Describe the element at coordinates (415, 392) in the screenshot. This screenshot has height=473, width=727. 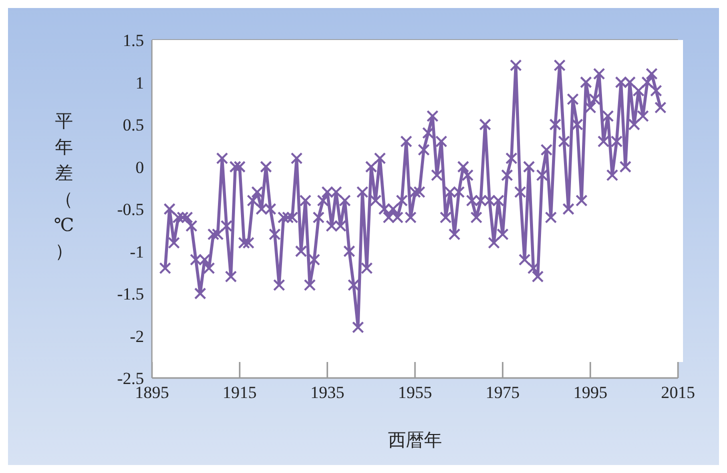
I see `x-tick-label: 1955` at that location.